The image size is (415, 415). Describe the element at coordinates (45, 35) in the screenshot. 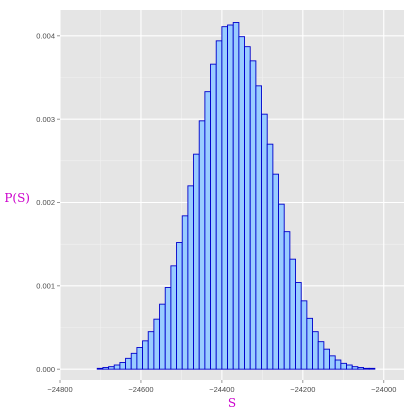

I see `y-tick-label: 0.004` at that location.